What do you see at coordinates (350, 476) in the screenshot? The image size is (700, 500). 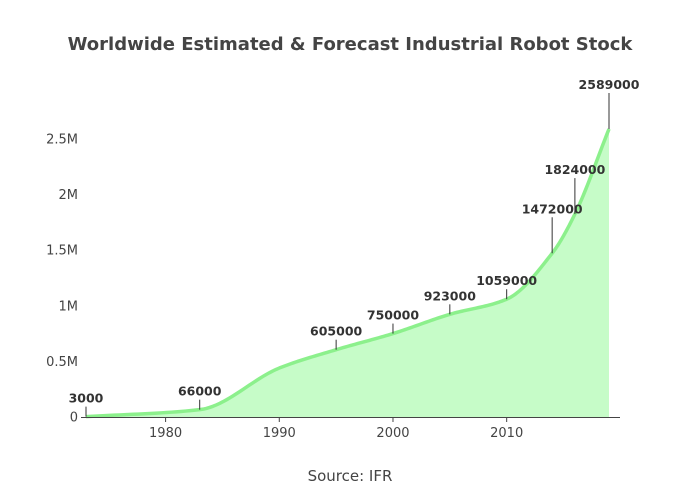 I see `source-label: Source: IFR` at bounding box center [350, 476].